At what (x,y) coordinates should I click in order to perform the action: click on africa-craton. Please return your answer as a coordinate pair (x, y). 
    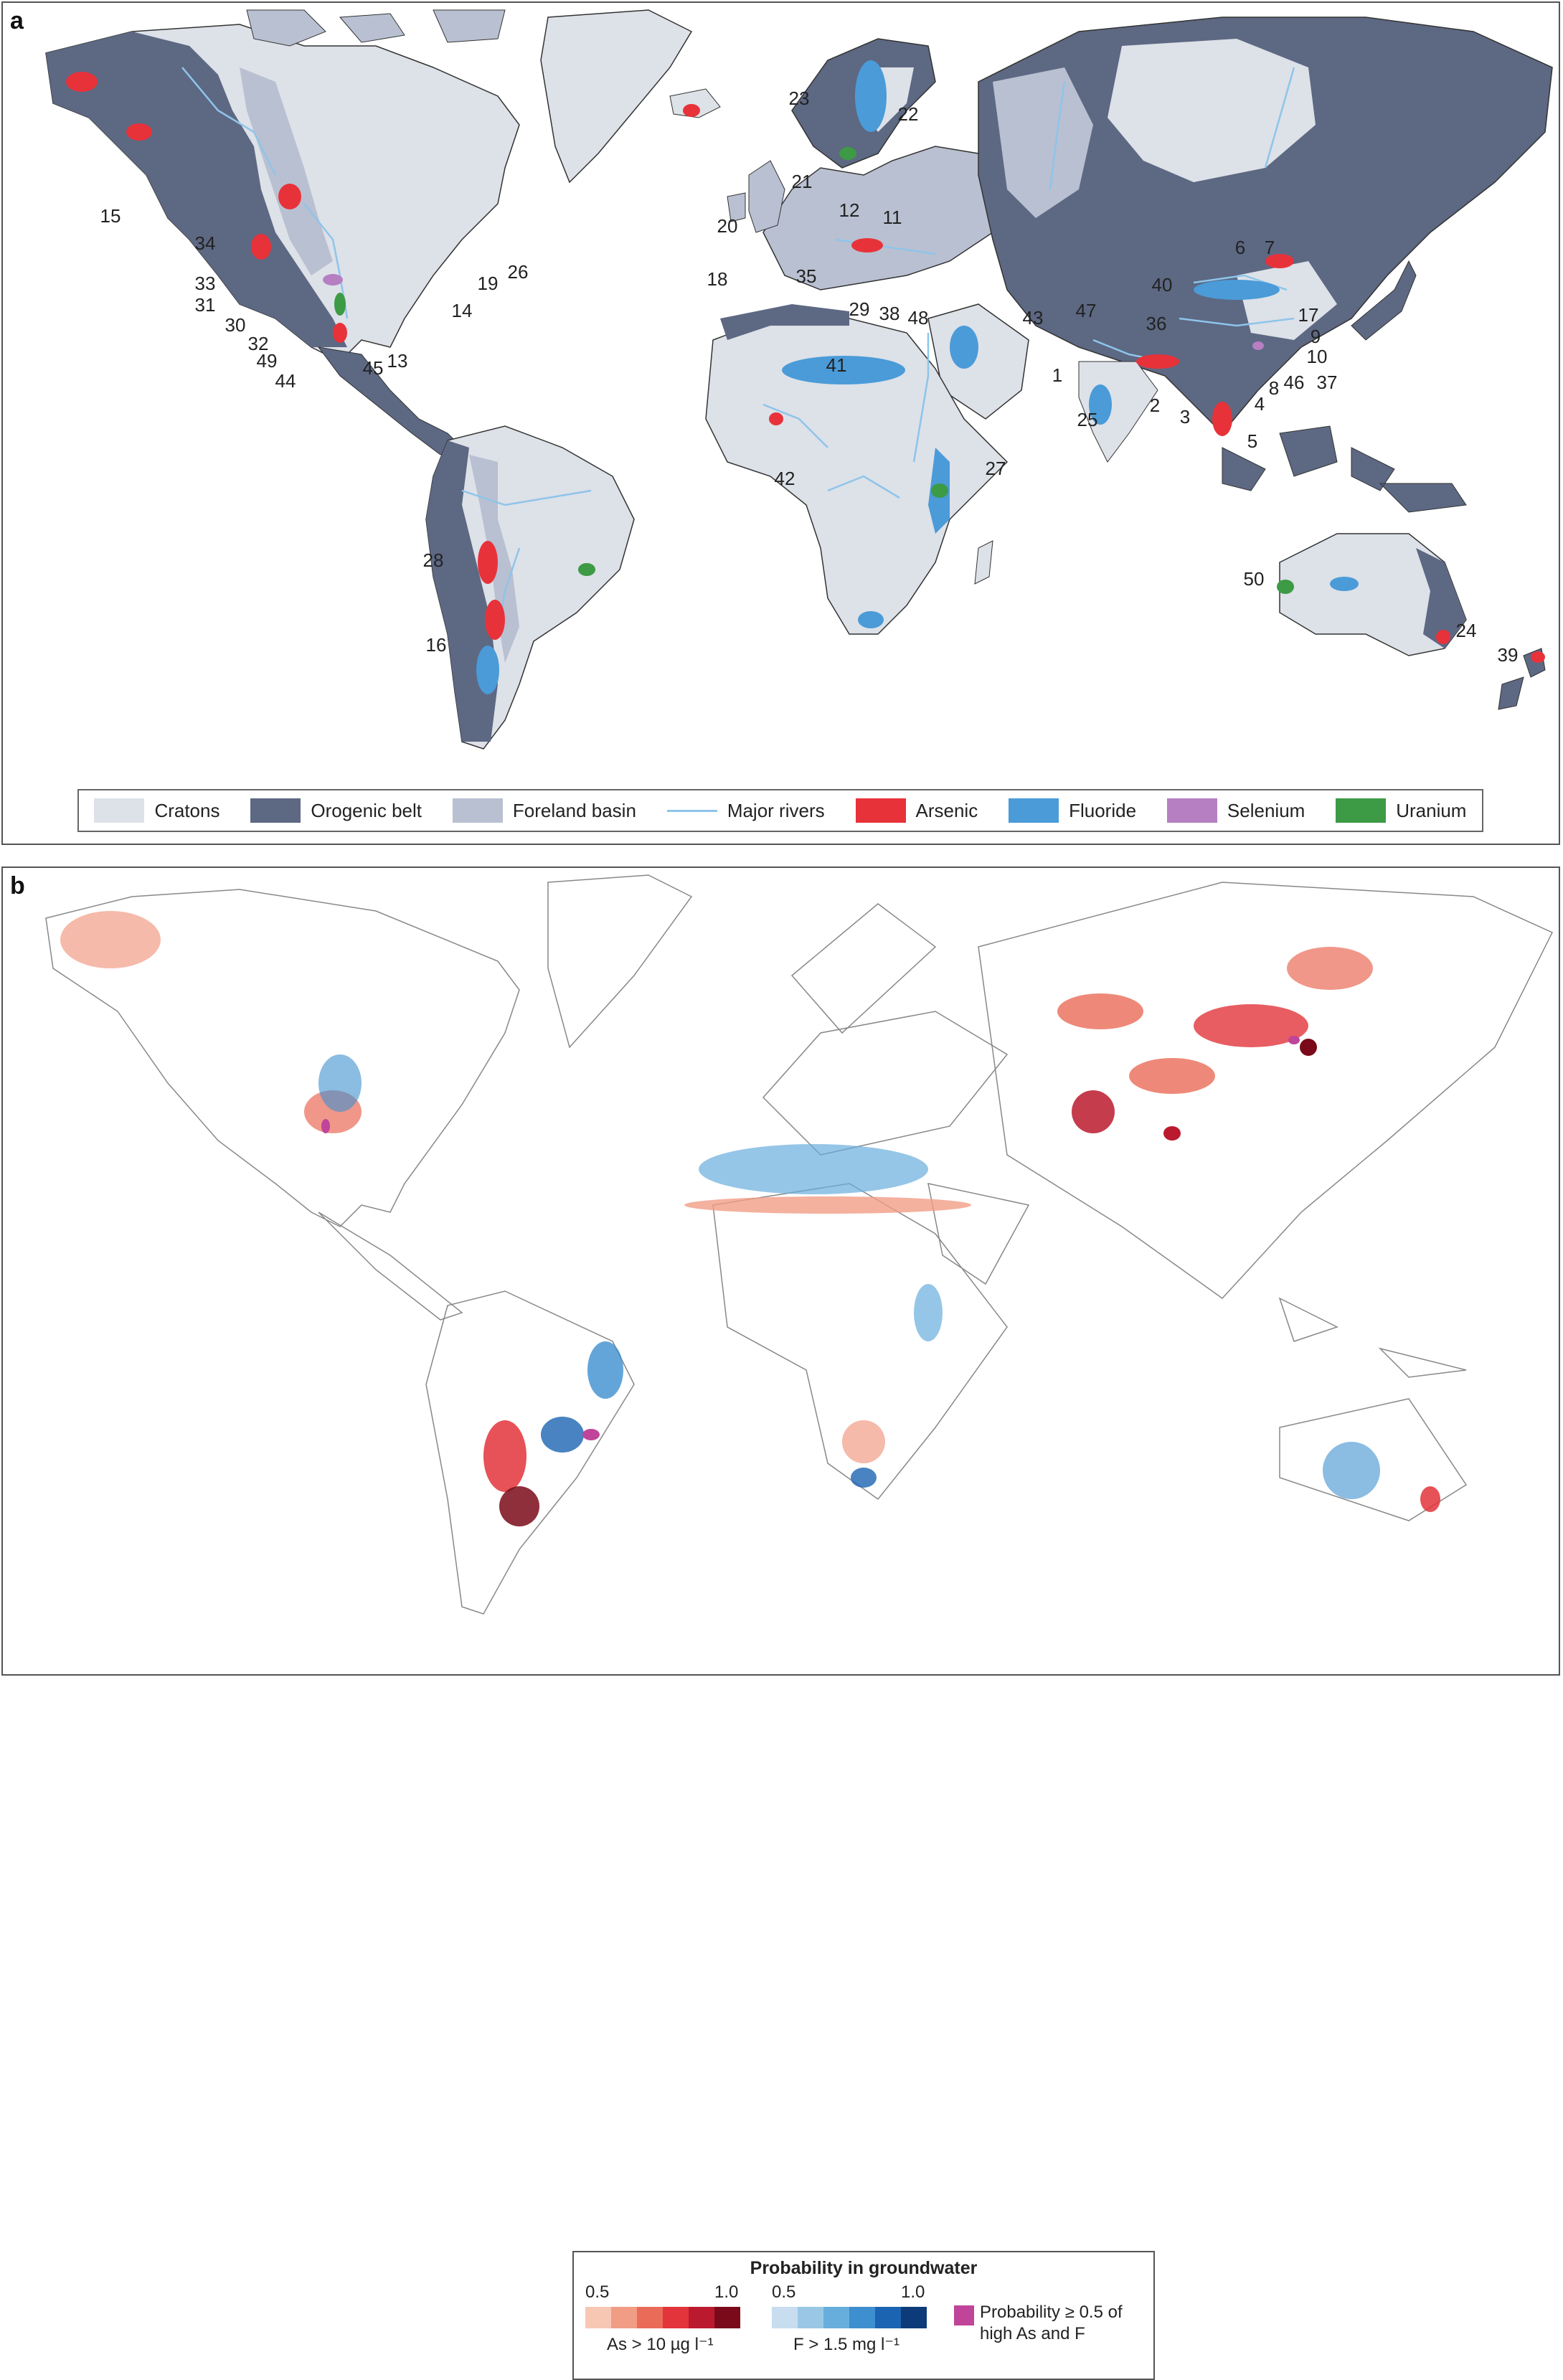
    Looking at the image, I should click on (857, 476).